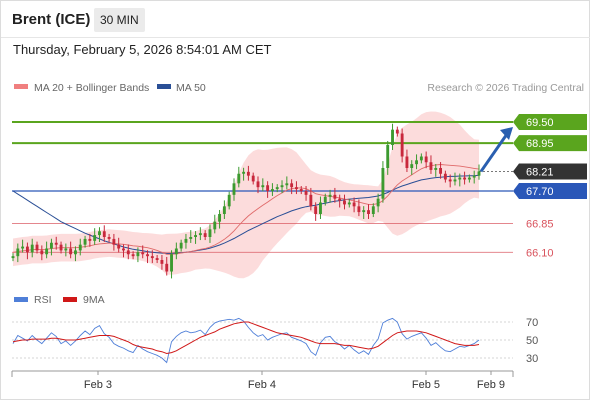 This screenshot has height=401, width=590. I want to click on forecast-arrow-head, so click(506, 133).